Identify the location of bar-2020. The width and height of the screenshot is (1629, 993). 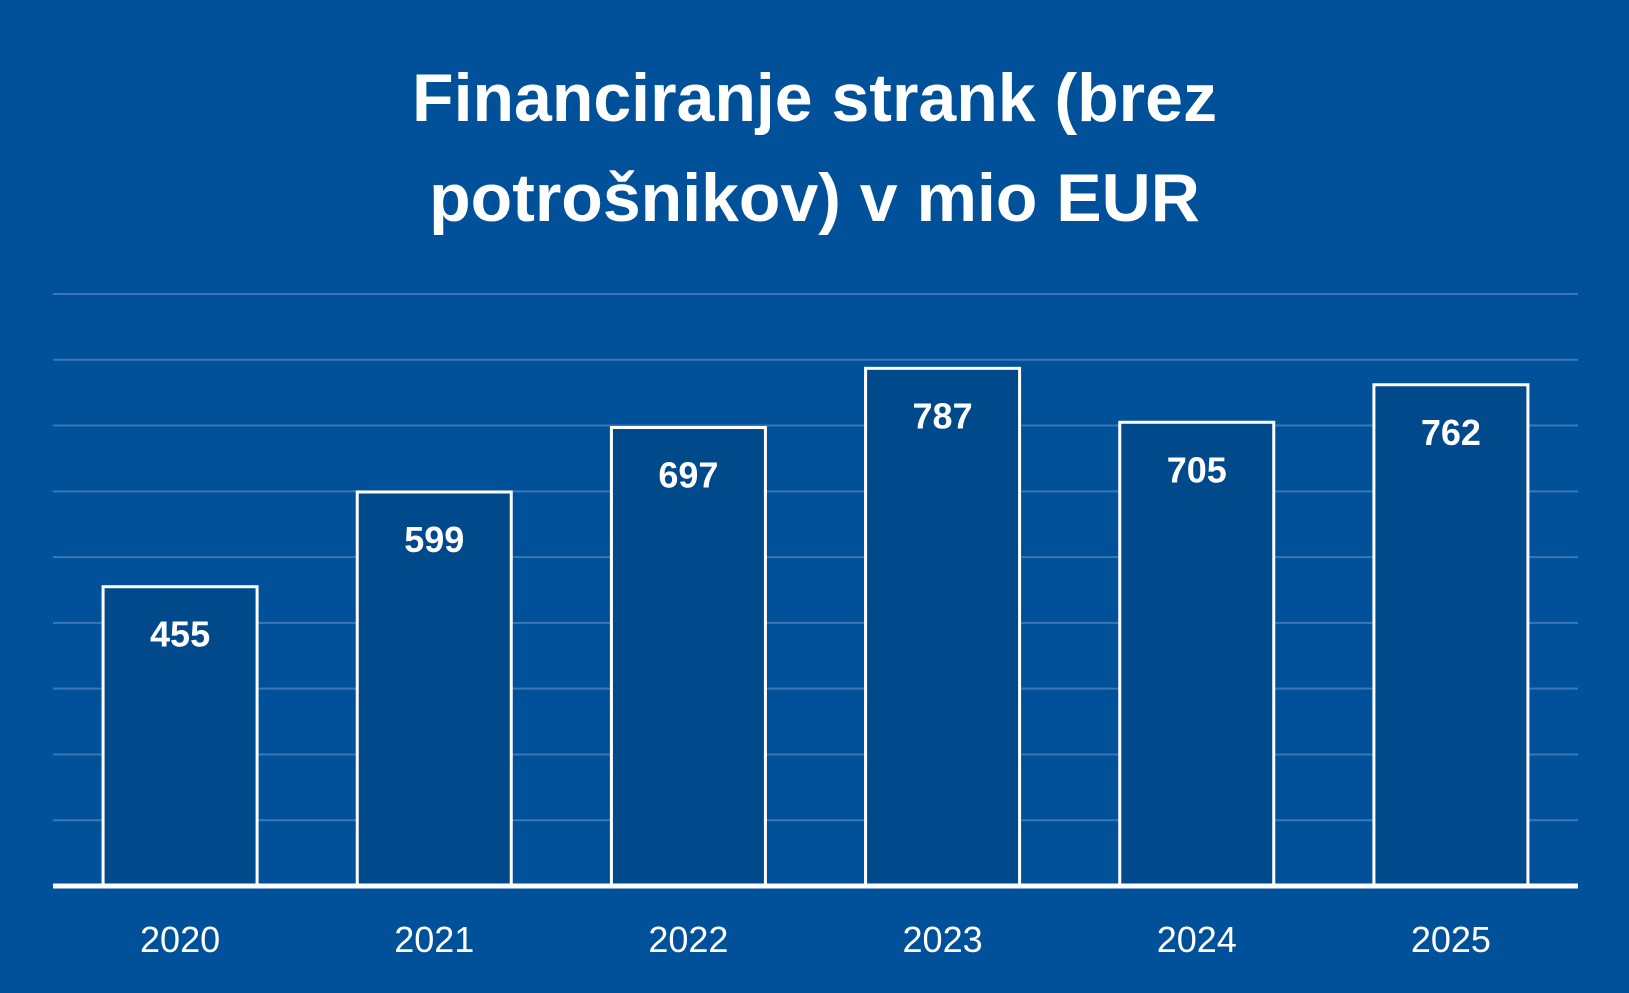
(180, 736).